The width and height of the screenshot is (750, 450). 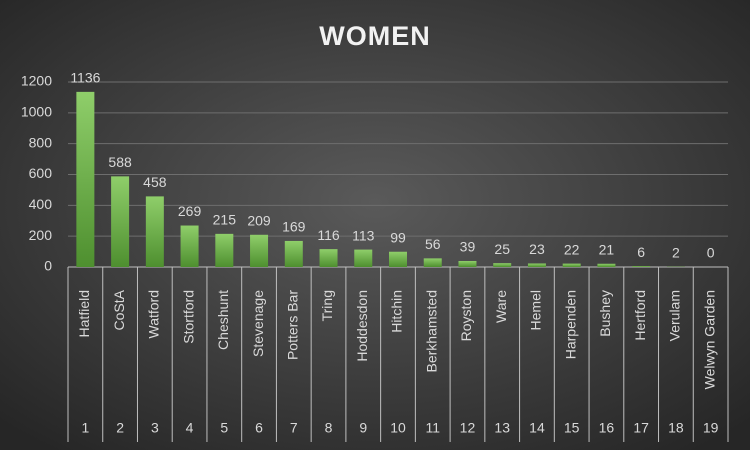 What do you see at coordinates (536, 310) in the screenshot?
I see `x-tick-label: Hemel` at bounding box center [536, 310].